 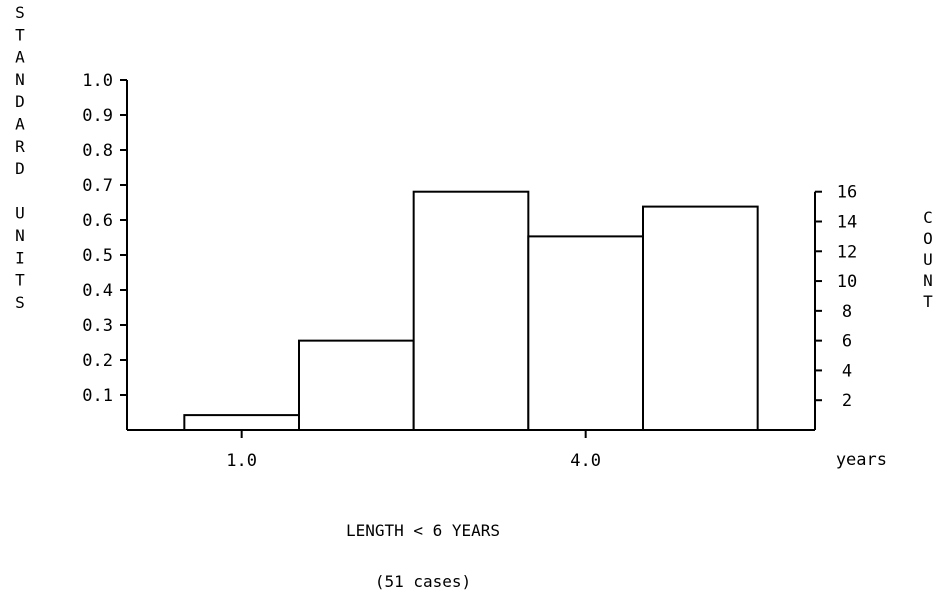 What do you see at coordinates (585, 461) in the screenshot?
I see `x-tick-label: 4.0` at bounding box center [585, 461].